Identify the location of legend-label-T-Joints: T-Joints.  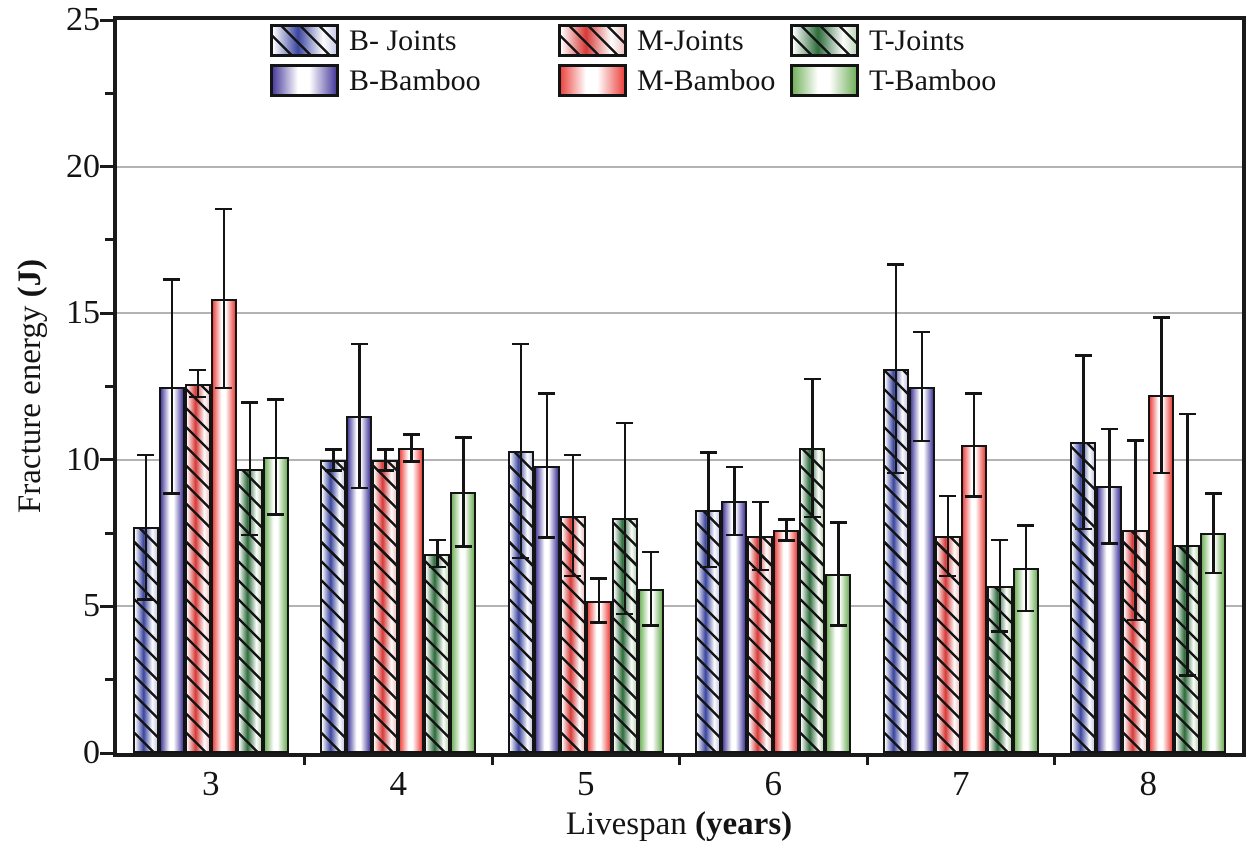
(917, 40).